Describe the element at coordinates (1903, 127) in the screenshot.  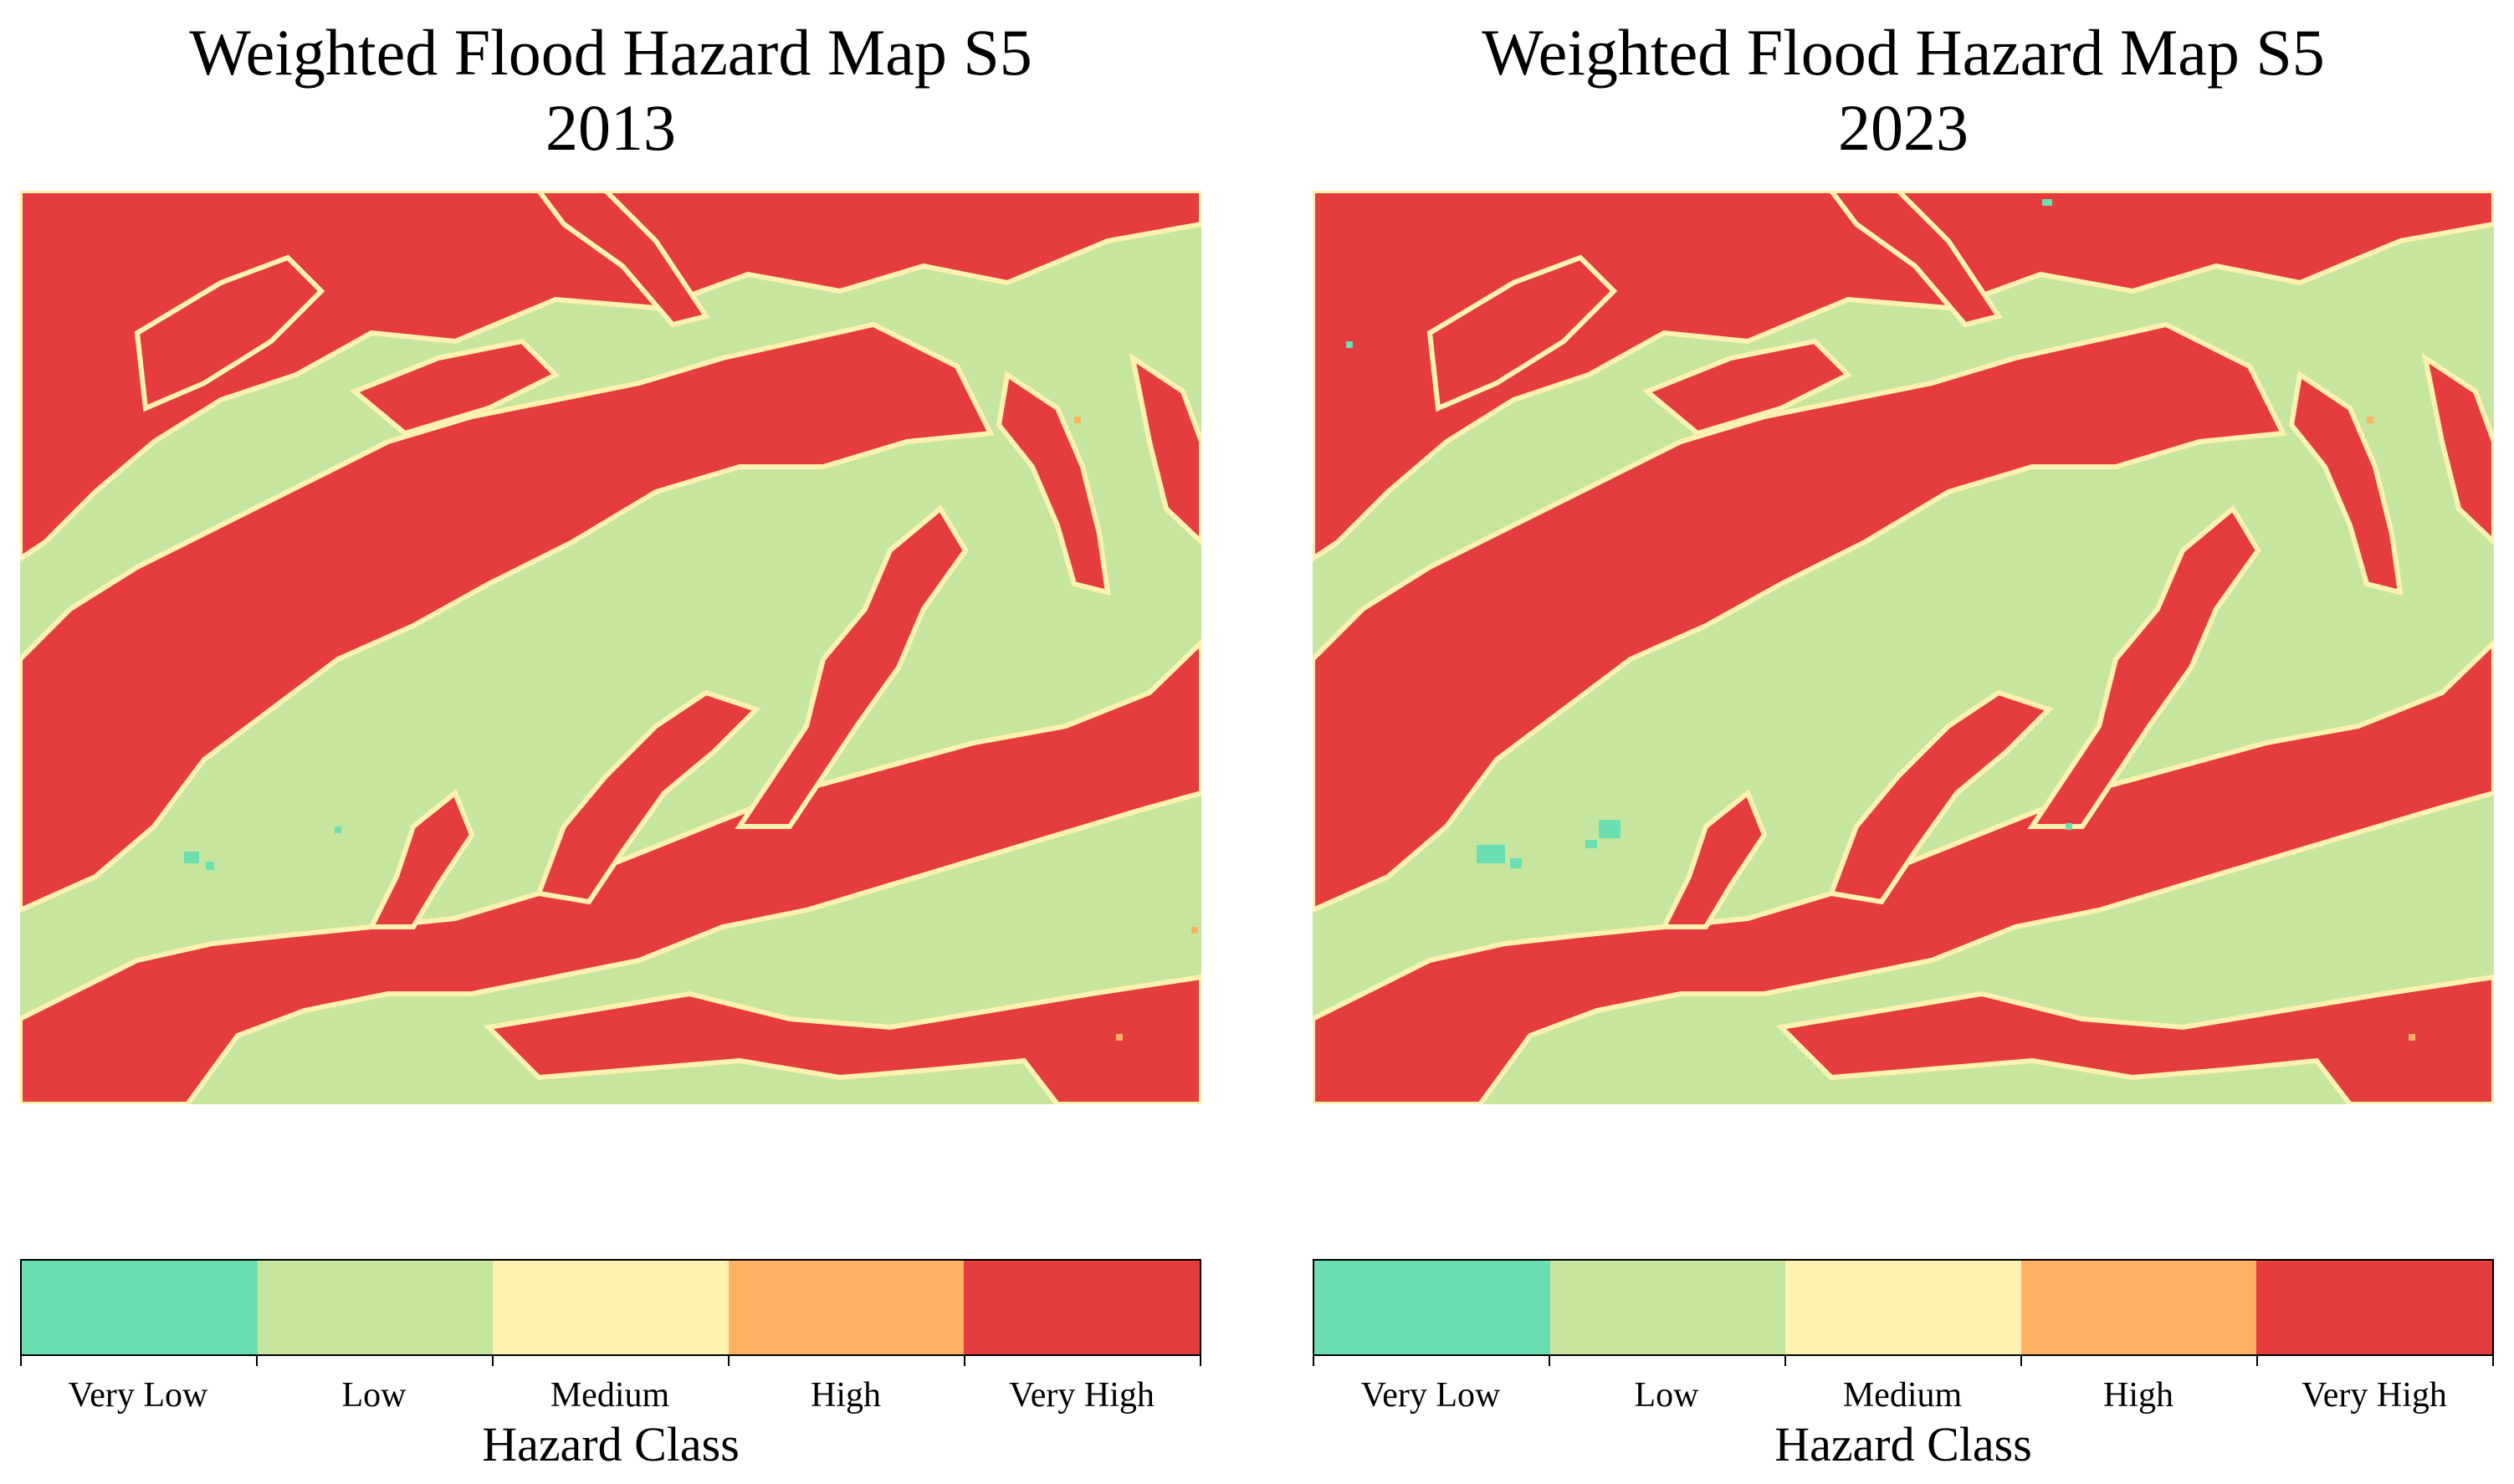
I see `map-year: 2023` at that location.